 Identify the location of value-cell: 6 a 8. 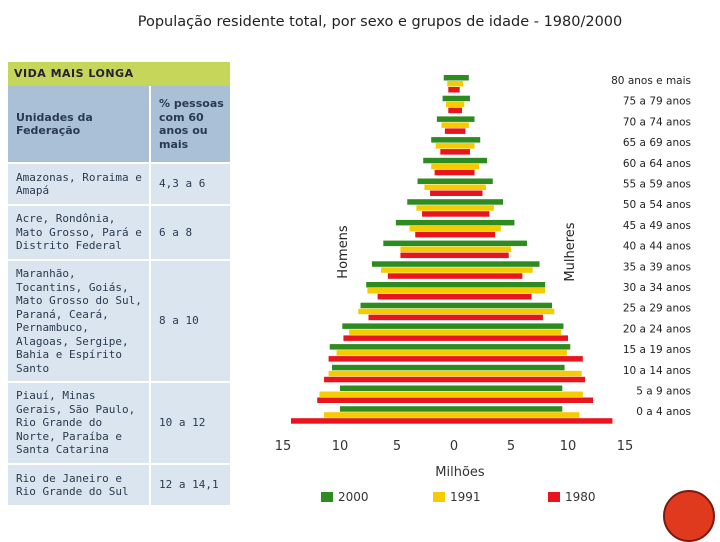
(190, 233).